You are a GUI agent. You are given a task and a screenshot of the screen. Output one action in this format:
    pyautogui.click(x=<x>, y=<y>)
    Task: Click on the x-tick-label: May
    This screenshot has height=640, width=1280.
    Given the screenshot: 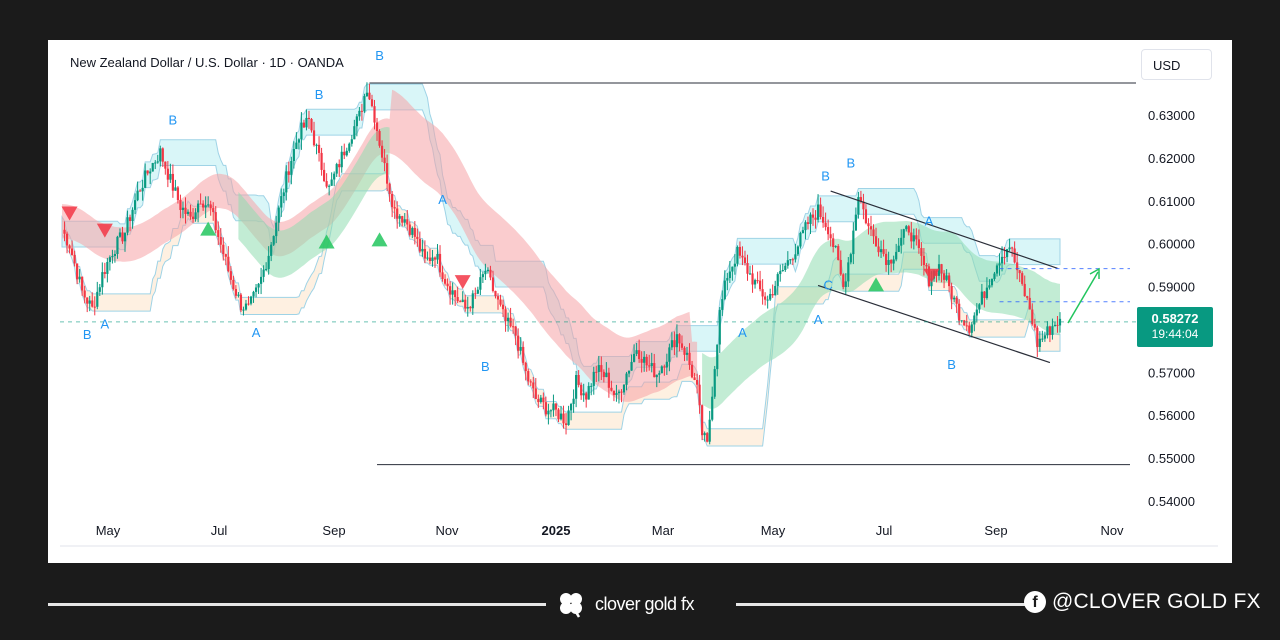 What is the action you would take?
    pyautogui.click(x=773, y=530)
    